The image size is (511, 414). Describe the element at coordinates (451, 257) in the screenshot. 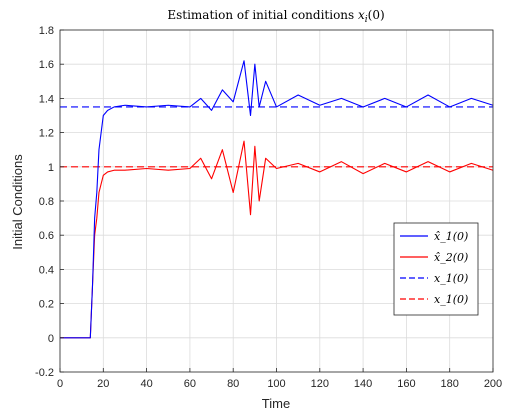

I see `legend-label: x̂_2(0)` at that location.